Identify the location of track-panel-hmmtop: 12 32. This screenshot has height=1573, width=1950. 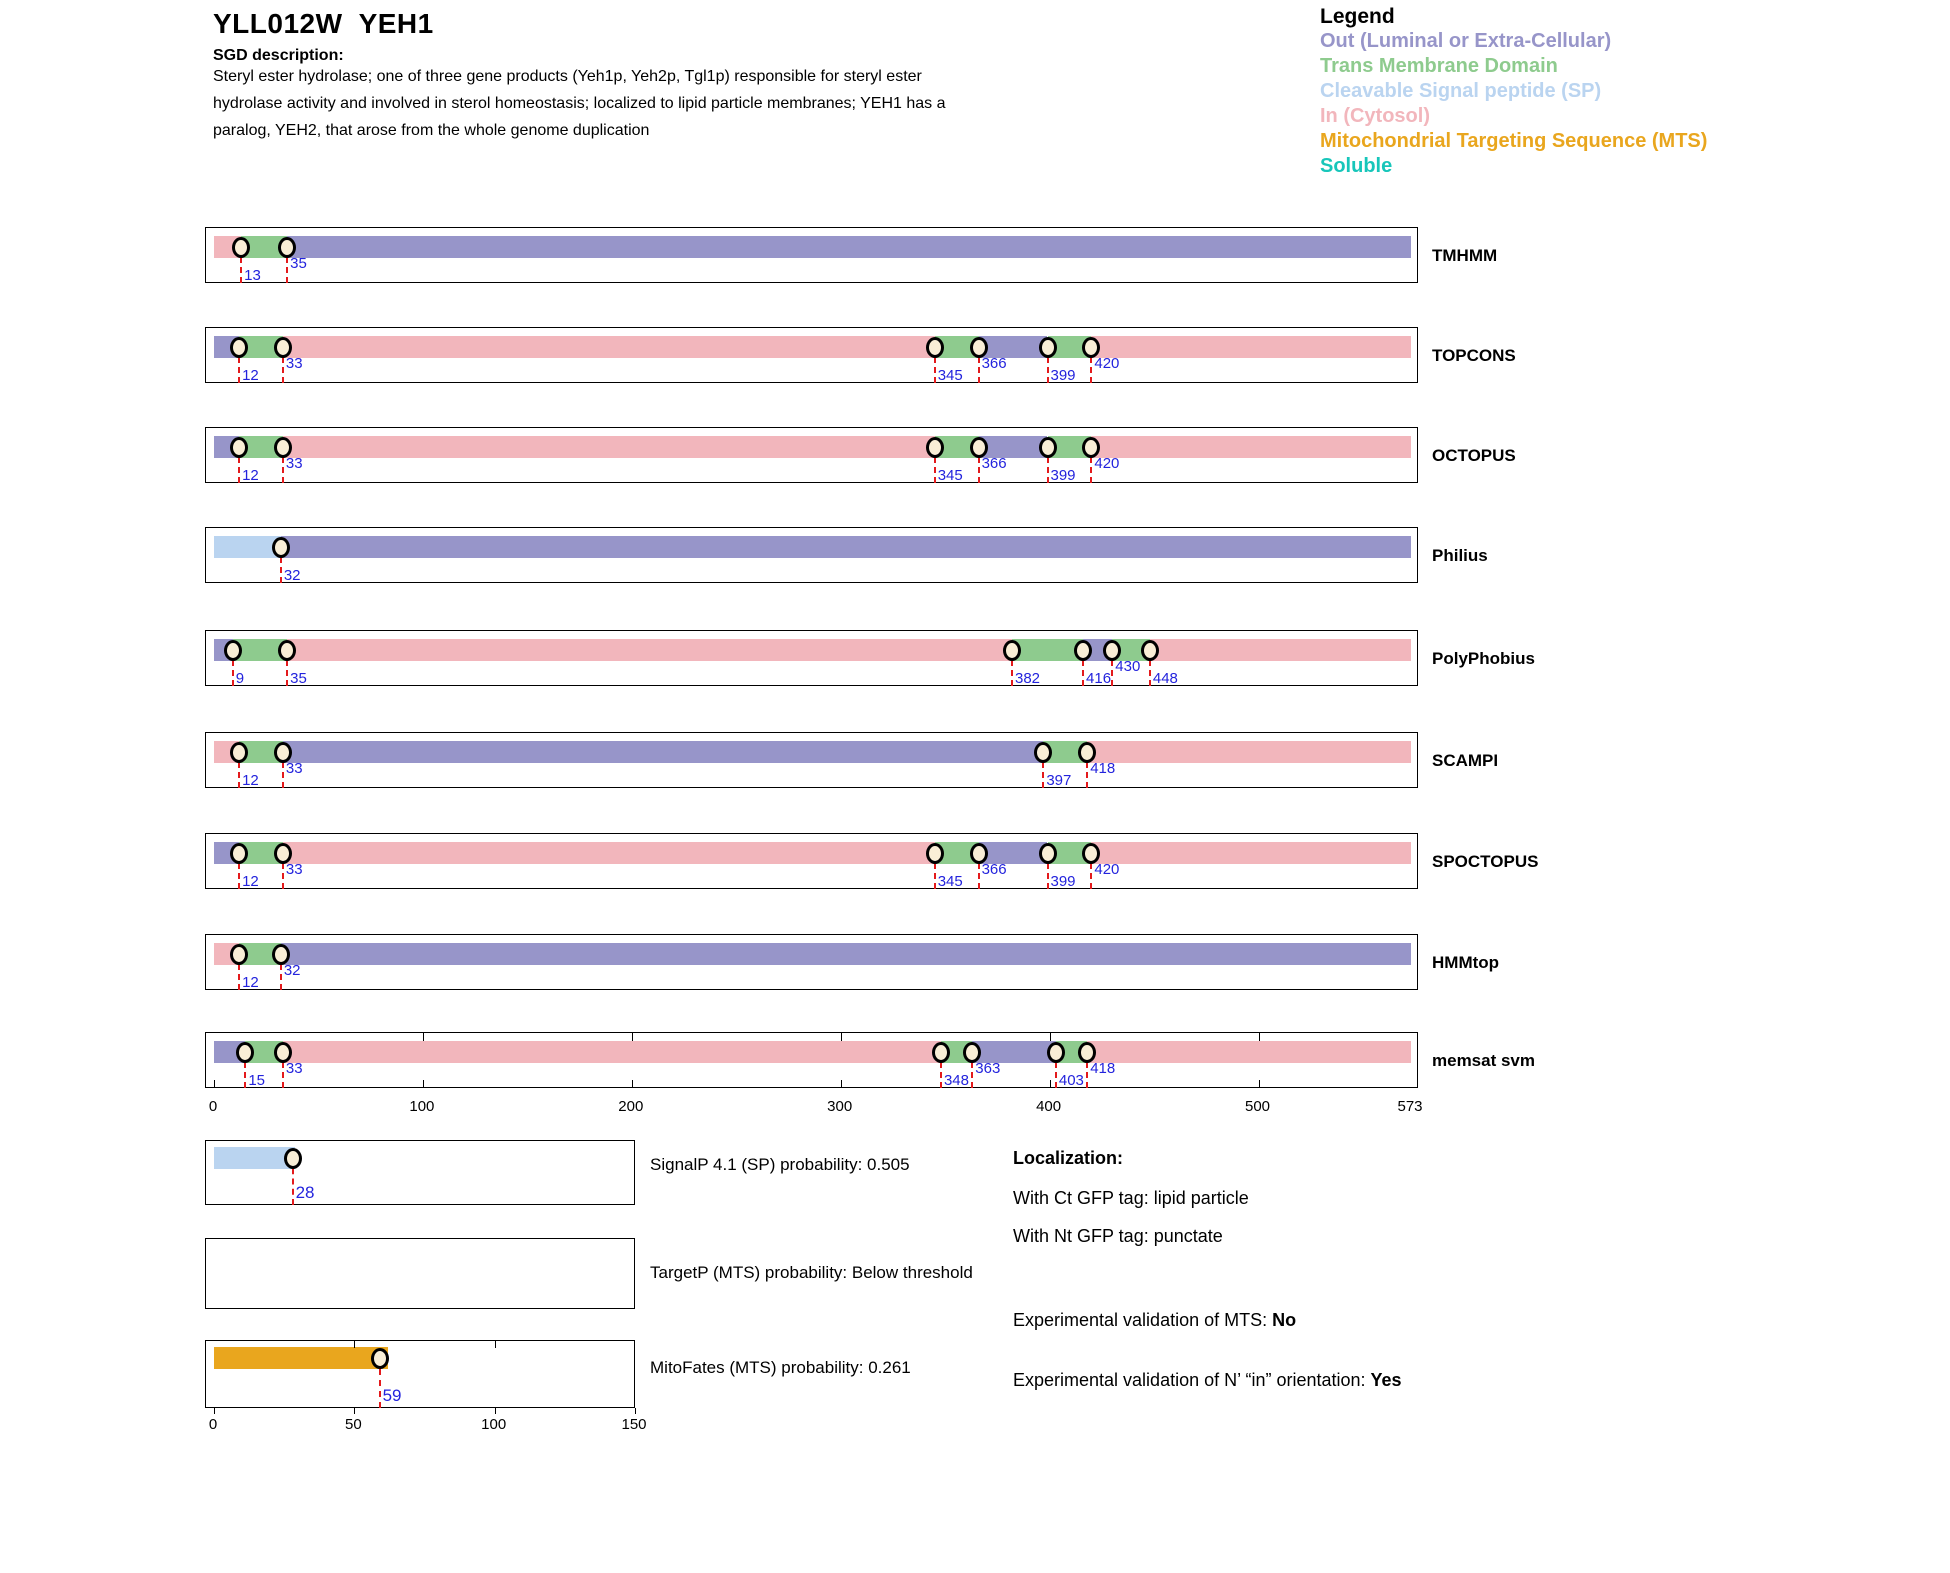
(811, 962).